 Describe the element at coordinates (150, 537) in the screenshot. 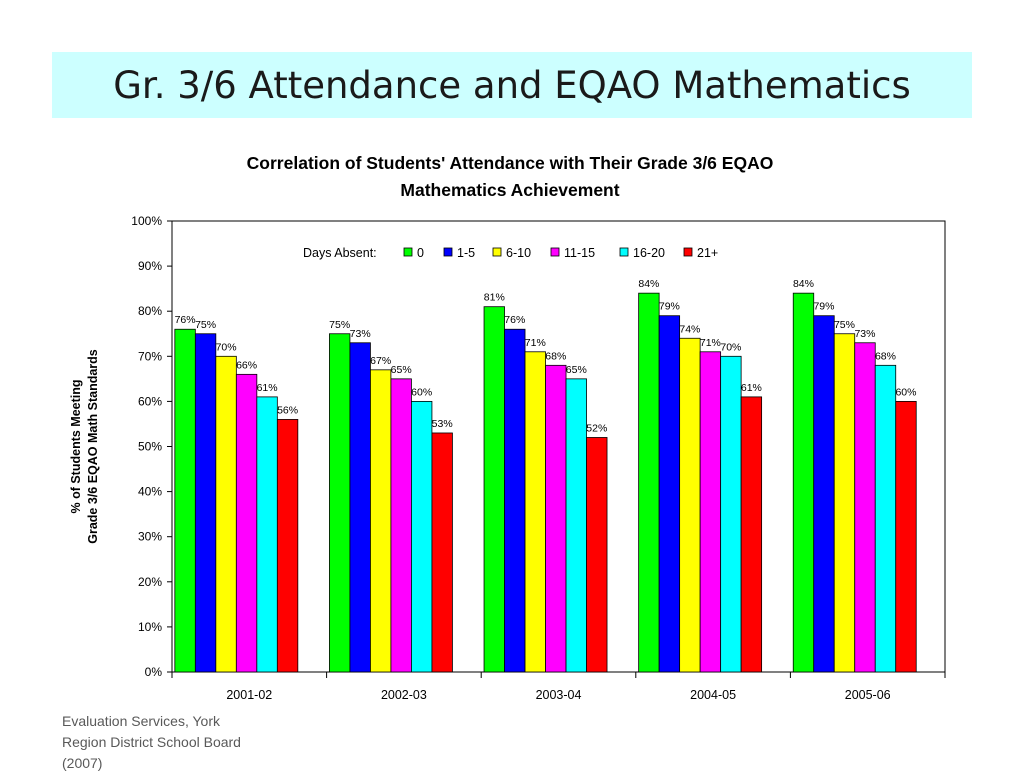

I see `y-tick-label: 30%` at that location.